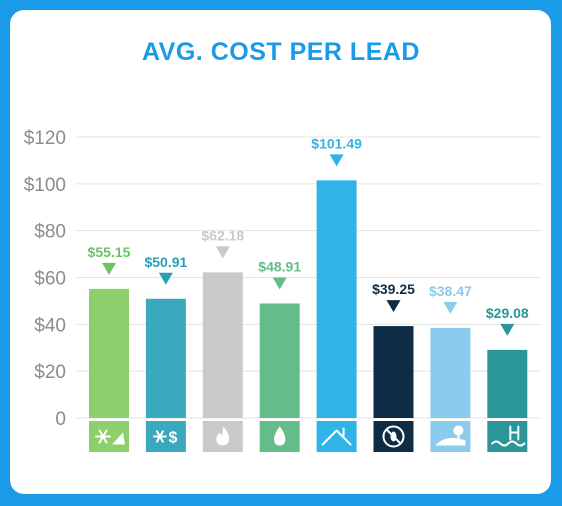  I want to click on data-label: $48.91, so click(279, 266).